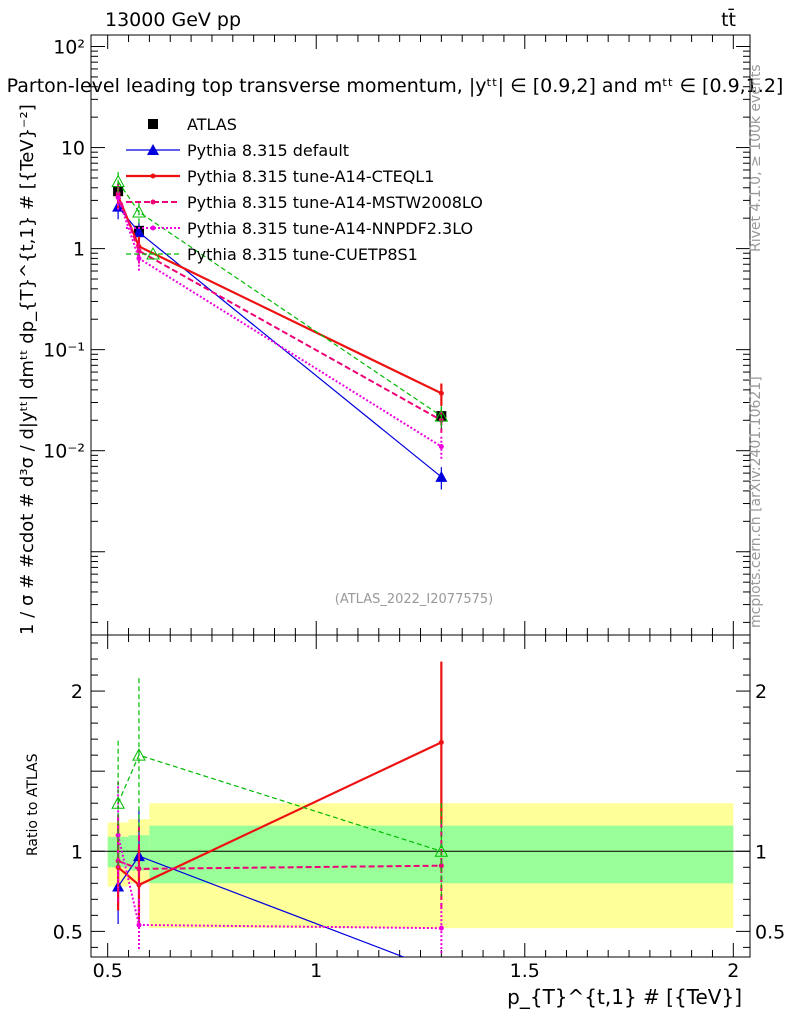 This screenshot has width=786, height=1028. I want to click on x-tick-label: 2, so click(733, 971).